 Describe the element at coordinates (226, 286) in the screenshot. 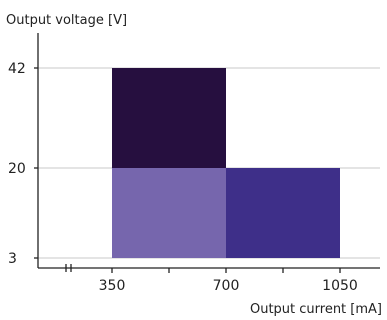

I see `x-tick-label-700: 700` at that location.